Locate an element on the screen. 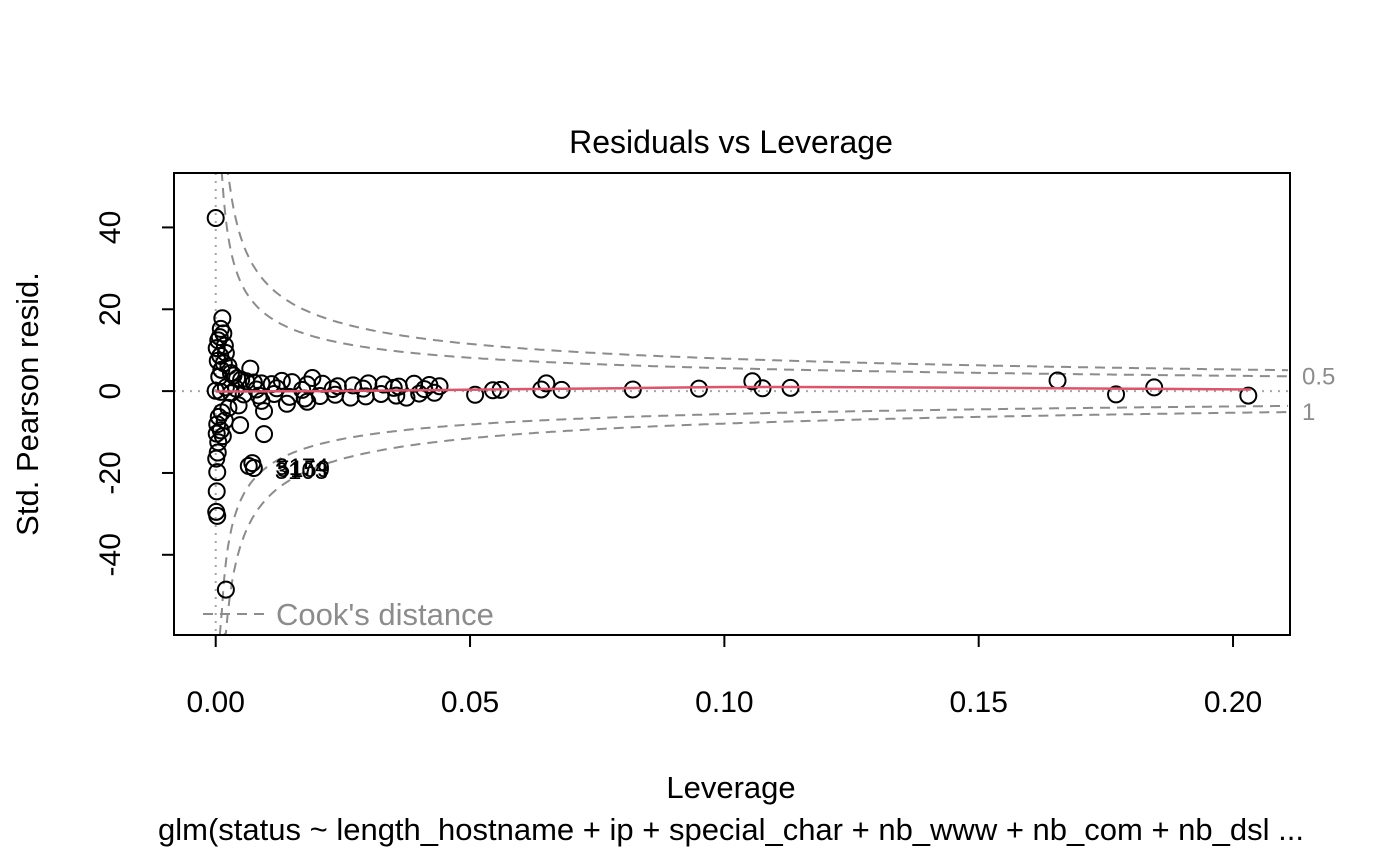  point-label: 3103 is located at coordinates (301, 471).